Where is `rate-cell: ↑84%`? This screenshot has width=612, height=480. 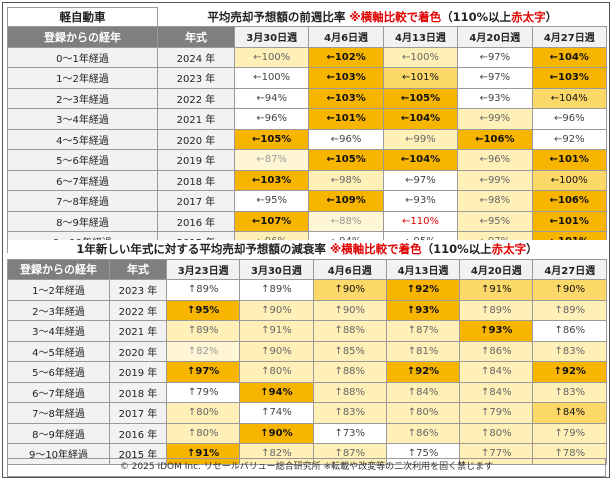 rate-cell: ↑84% is located at coordinates (423, 392).